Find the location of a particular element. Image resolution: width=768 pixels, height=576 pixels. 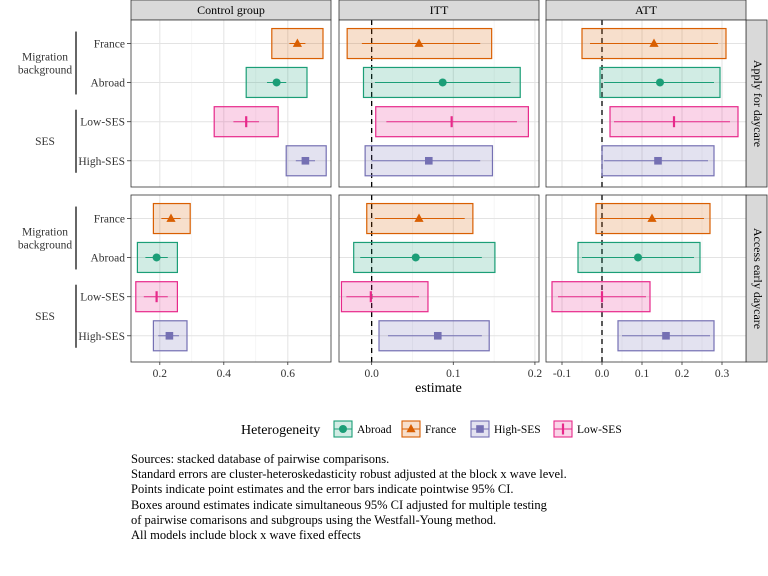

x-tick-label: 0.6 is located at coordinates (288, 374).